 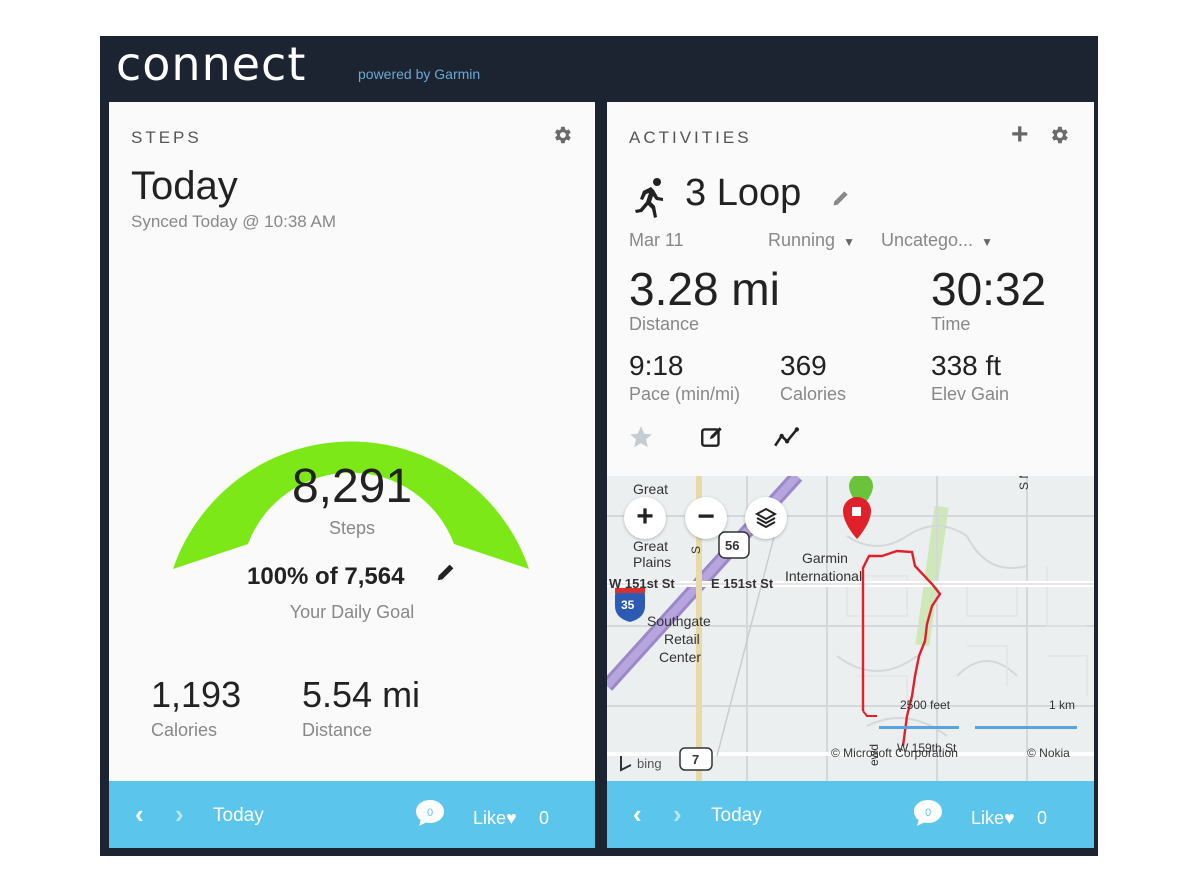 What do you see at coordinates (645, 518) in the screenshot?
I see `zoom-in-button: +` at bounding box center [645, 518].